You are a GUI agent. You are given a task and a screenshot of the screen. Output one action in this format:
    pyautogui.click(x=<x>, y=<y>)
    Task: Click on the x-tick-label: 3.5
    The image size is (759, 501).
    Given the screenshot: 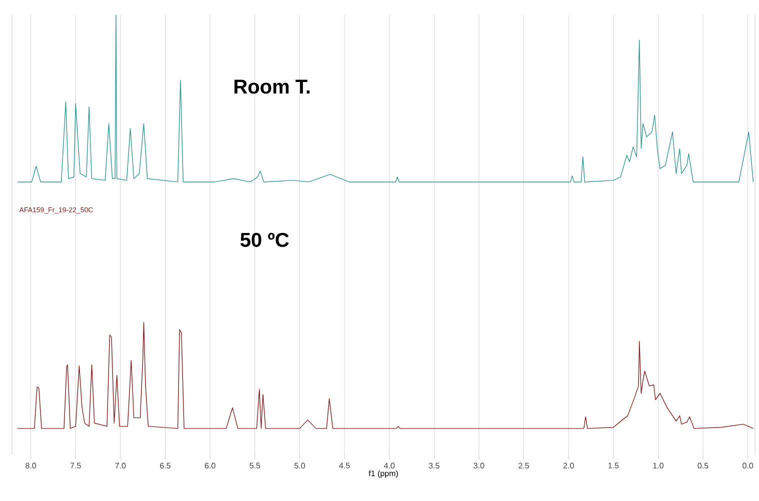 What is the action you would take?
    pyautogui.click(x=434, y=465)
    